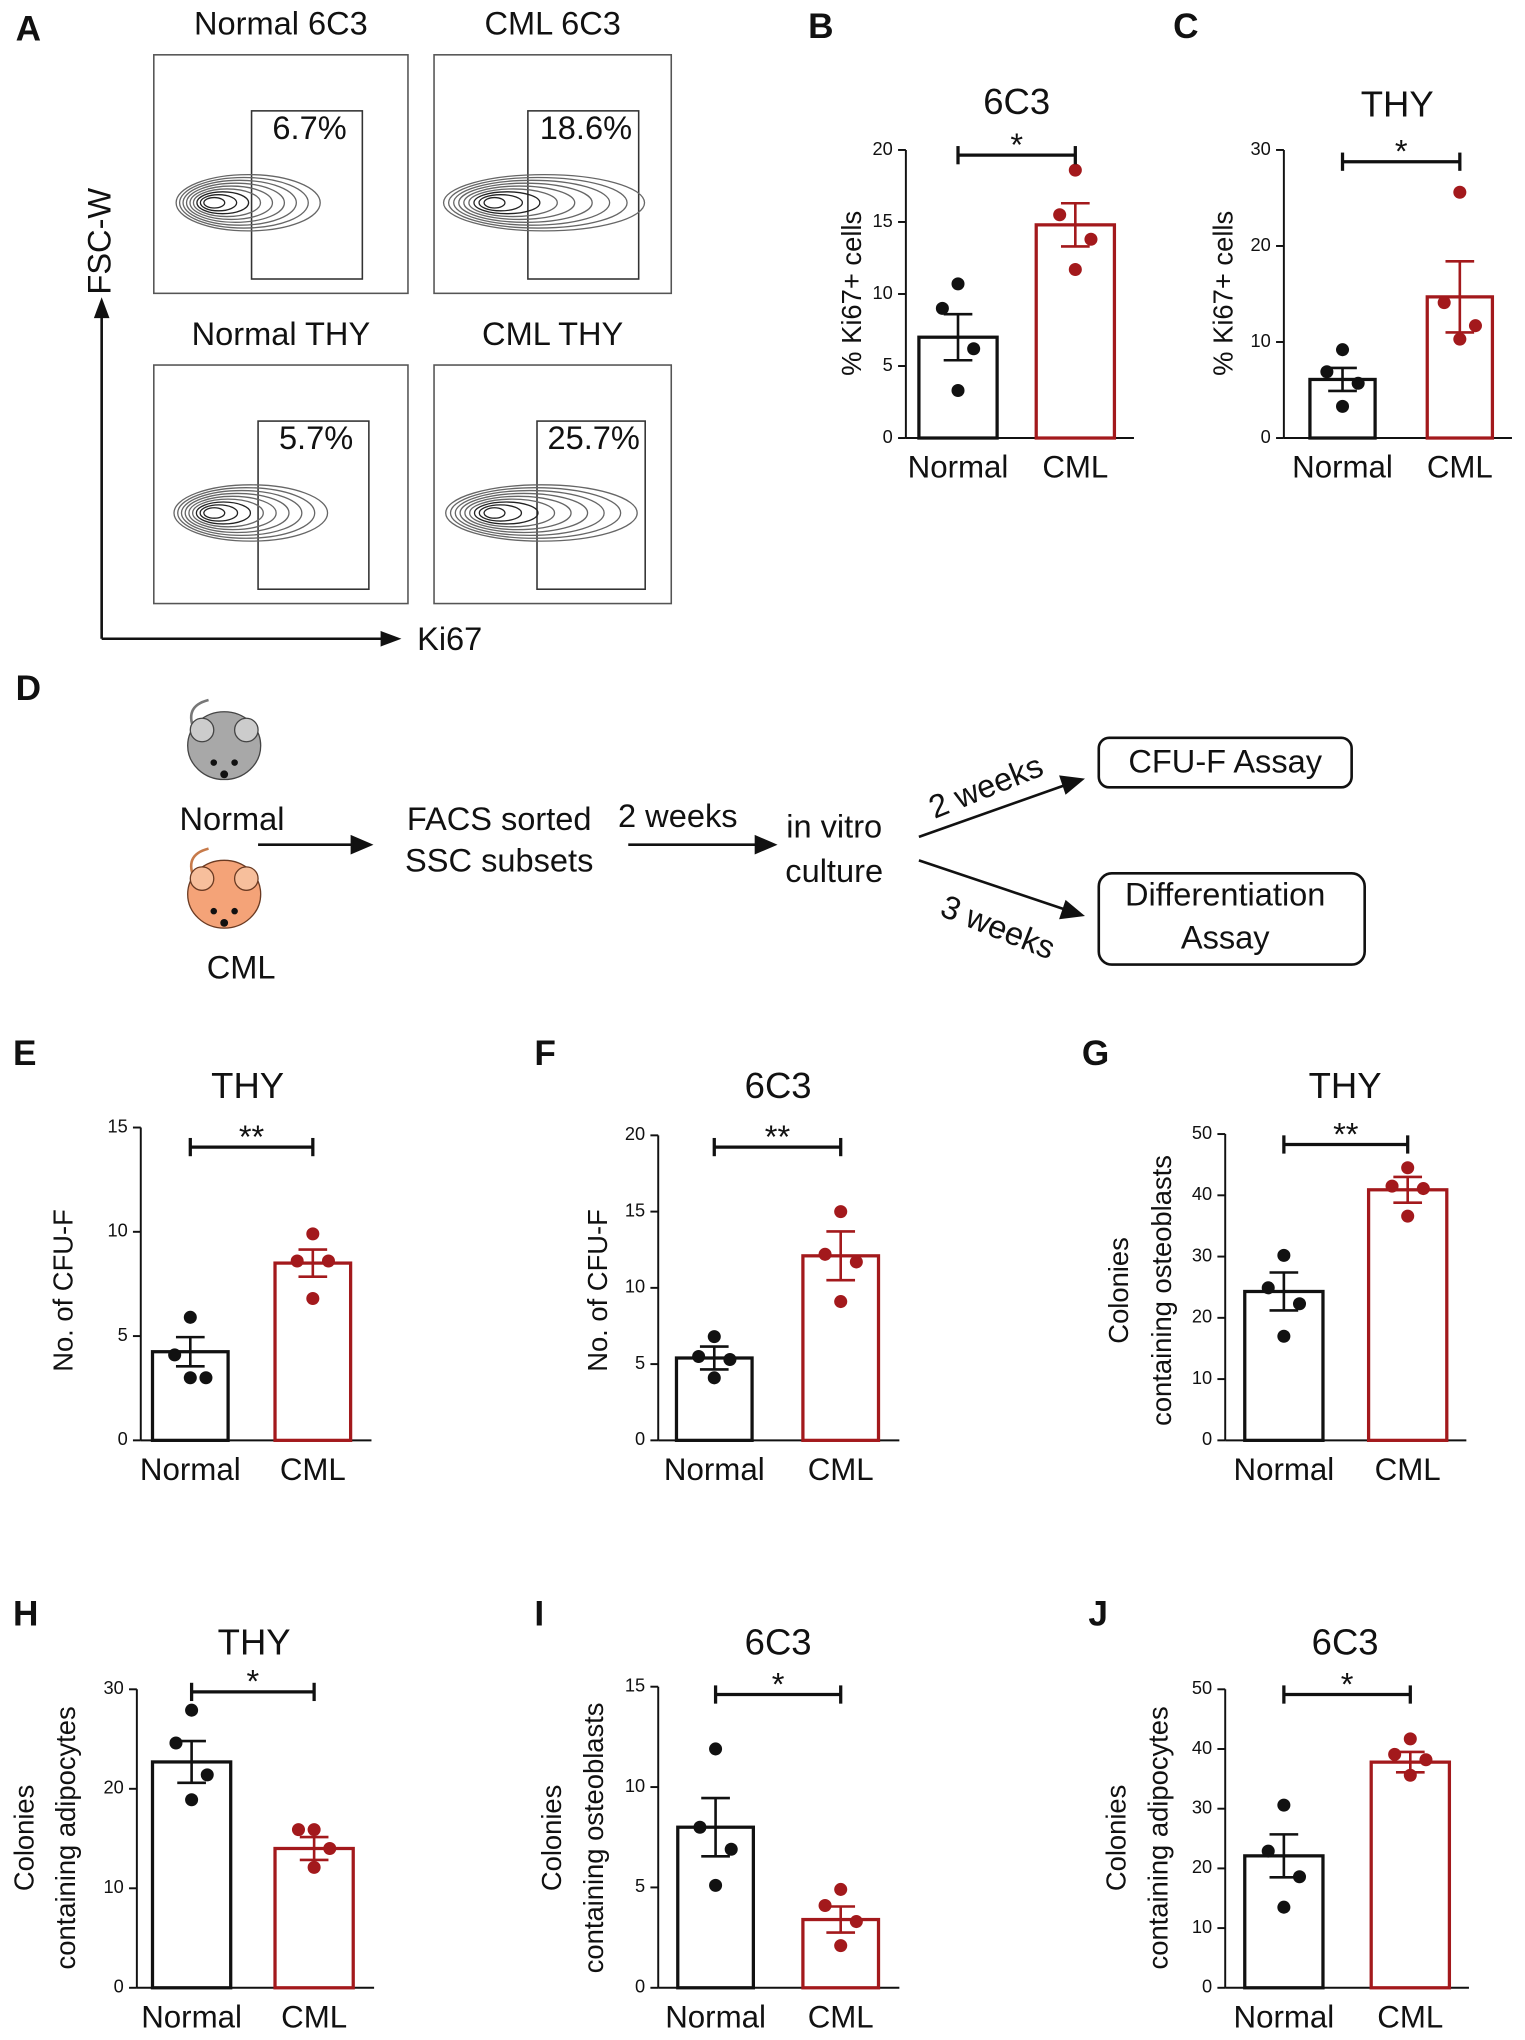  I want to click on axis-label: FSC-W, so click(99, 241).